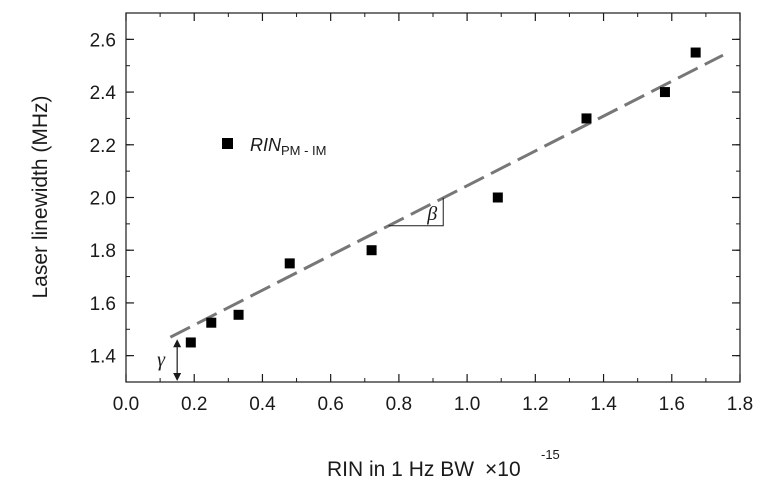 This screenshot has width=769, height=485. Describe the element at coordinates (169, 360) in the screenshot. I see `gamma-intercept-annotation: γ` at that location.